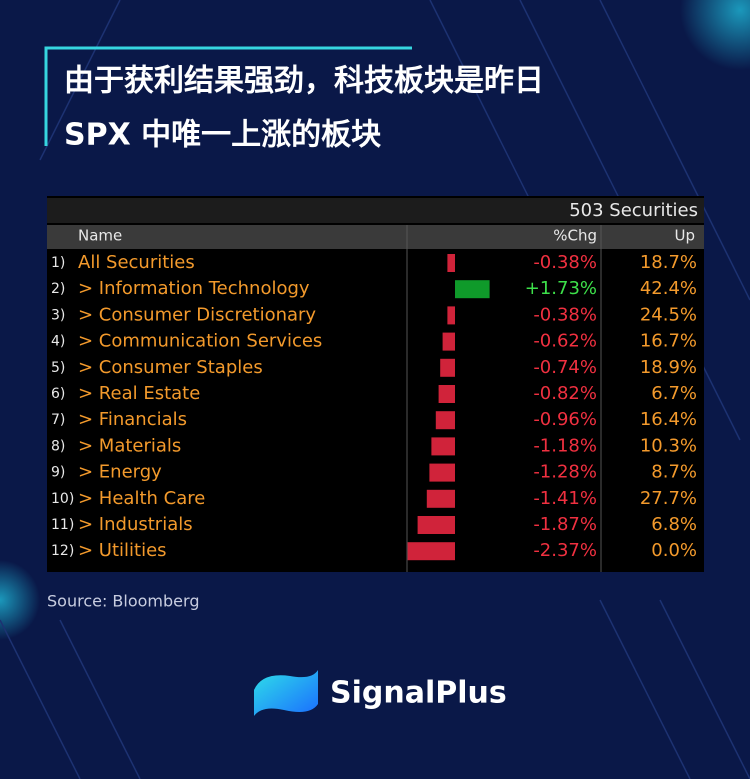 The image size is (750, 779). Describe the element at coordinates (565, 550) in the screenshot. I see `chg-value: -2.37%` at that location.